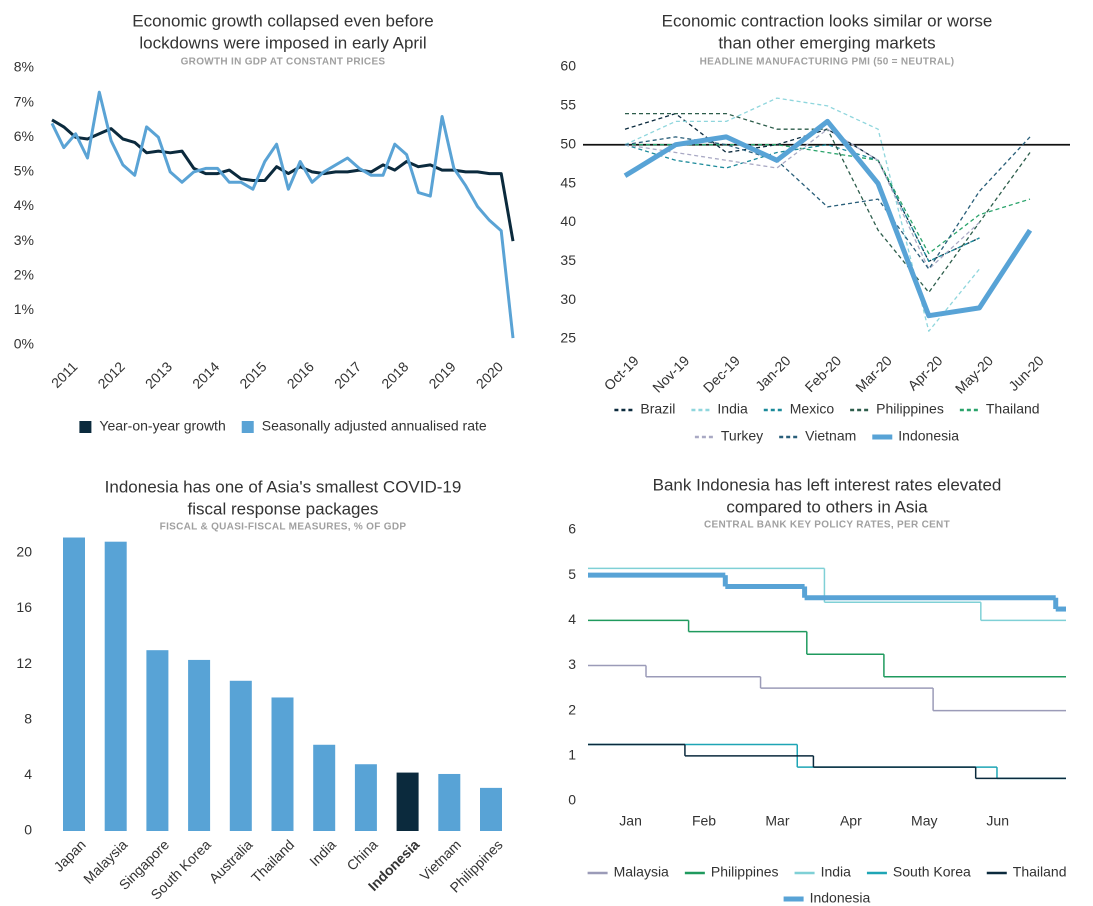 This screenshot has height=906, width=1093. I want to click on chart-subtitle: CENTRAL BANK KEY POLICY RATES, PER CENT, so click(827, 525).